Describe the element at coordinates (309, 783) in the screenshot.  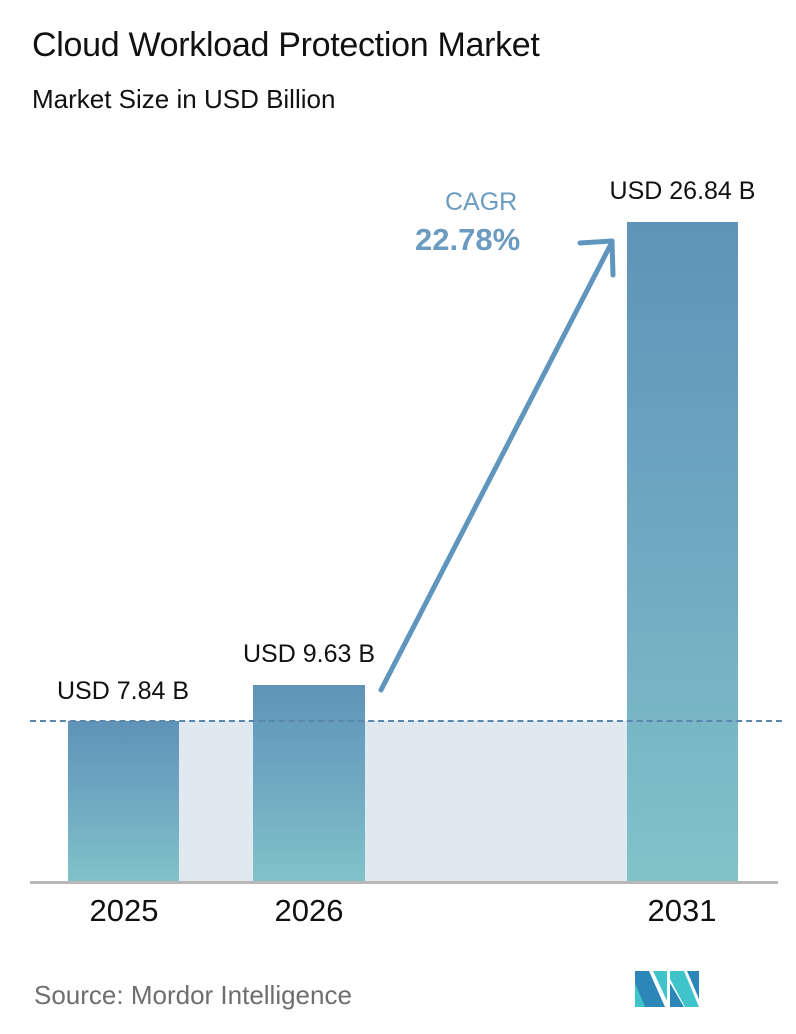
I see `bar-2026` at that location.